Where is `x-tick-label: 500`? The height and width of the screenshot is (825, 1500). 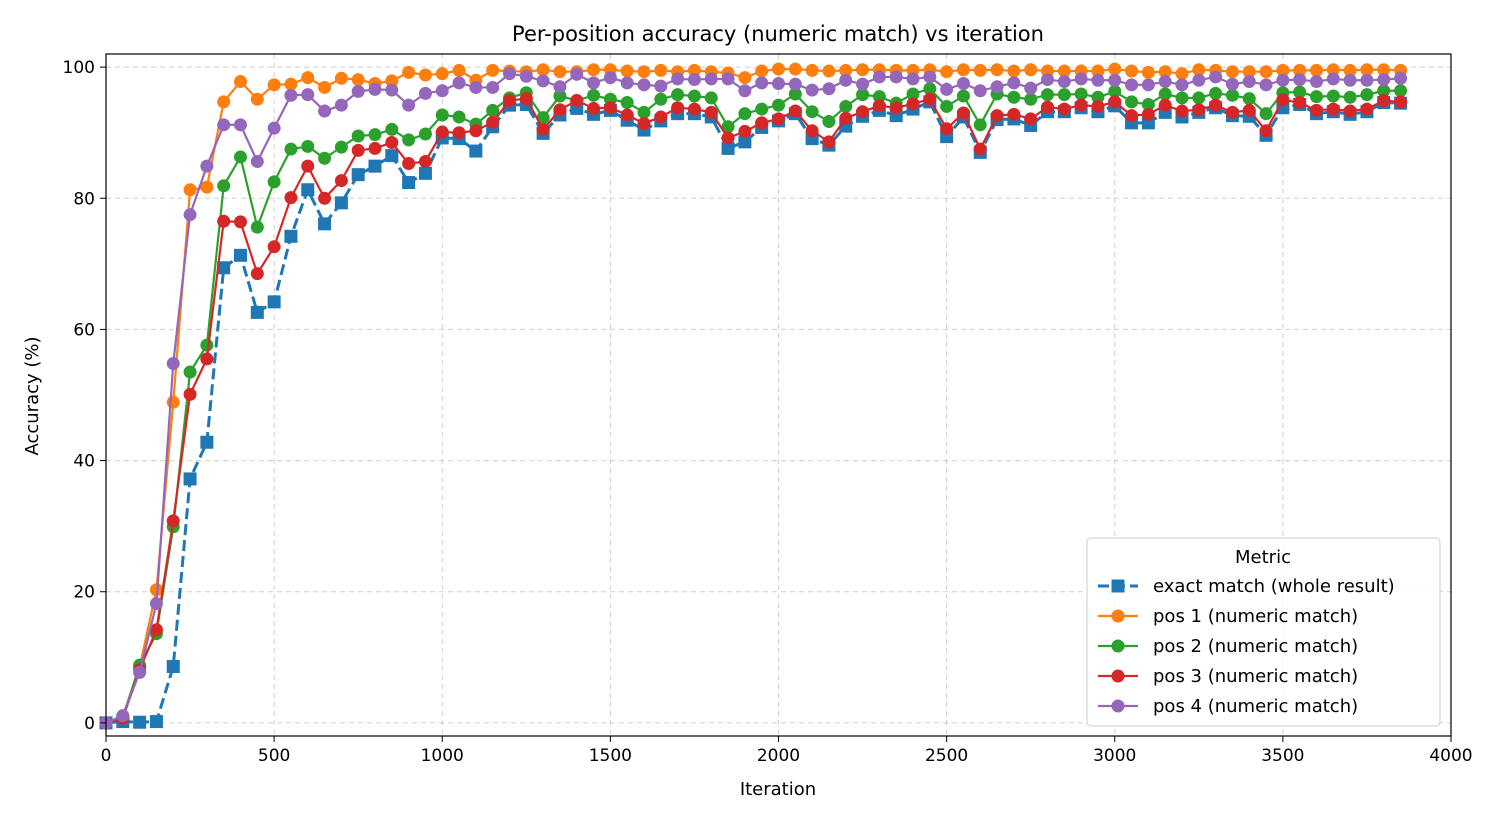
x-tick-label: 500 is located at coordinates (274, 756).